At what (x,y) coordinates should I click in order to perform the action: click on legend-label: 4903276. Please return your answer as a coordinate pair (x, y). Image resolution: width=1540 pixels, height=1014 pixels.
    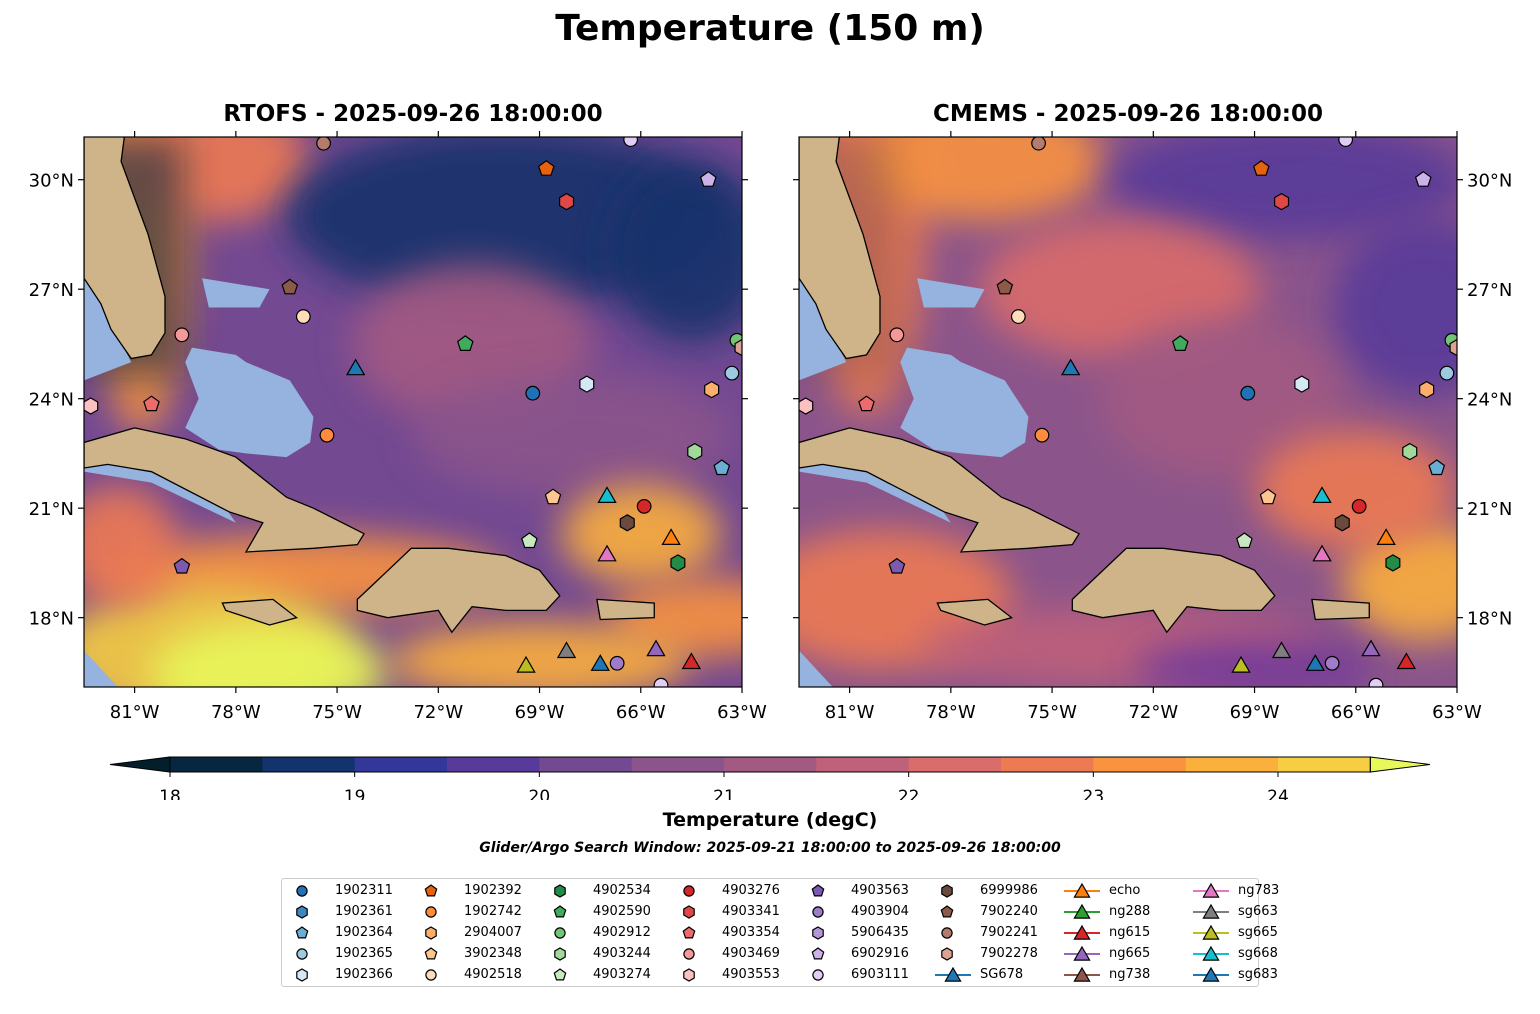
    Looking at the image, I should click on (751, 890).